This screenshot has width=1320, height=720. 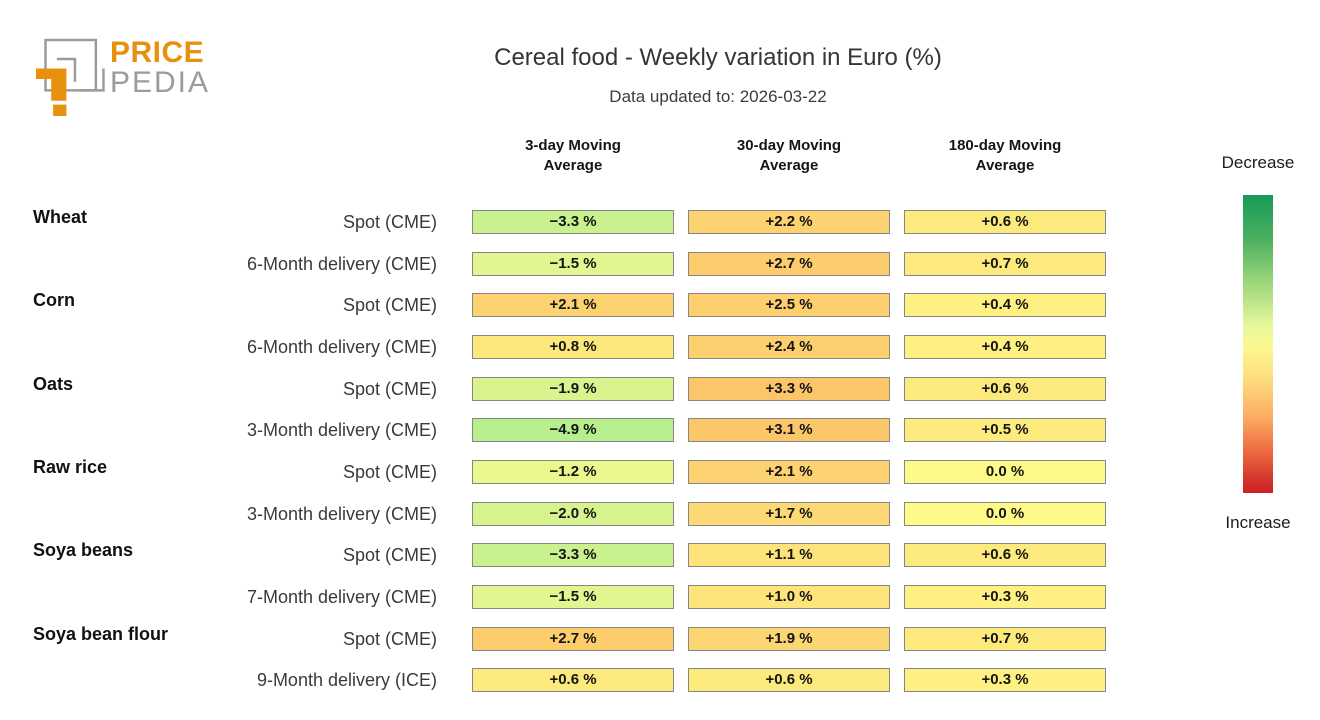 I want to click on column-header: 3-day Moving Average, so click(x=573, y=155).